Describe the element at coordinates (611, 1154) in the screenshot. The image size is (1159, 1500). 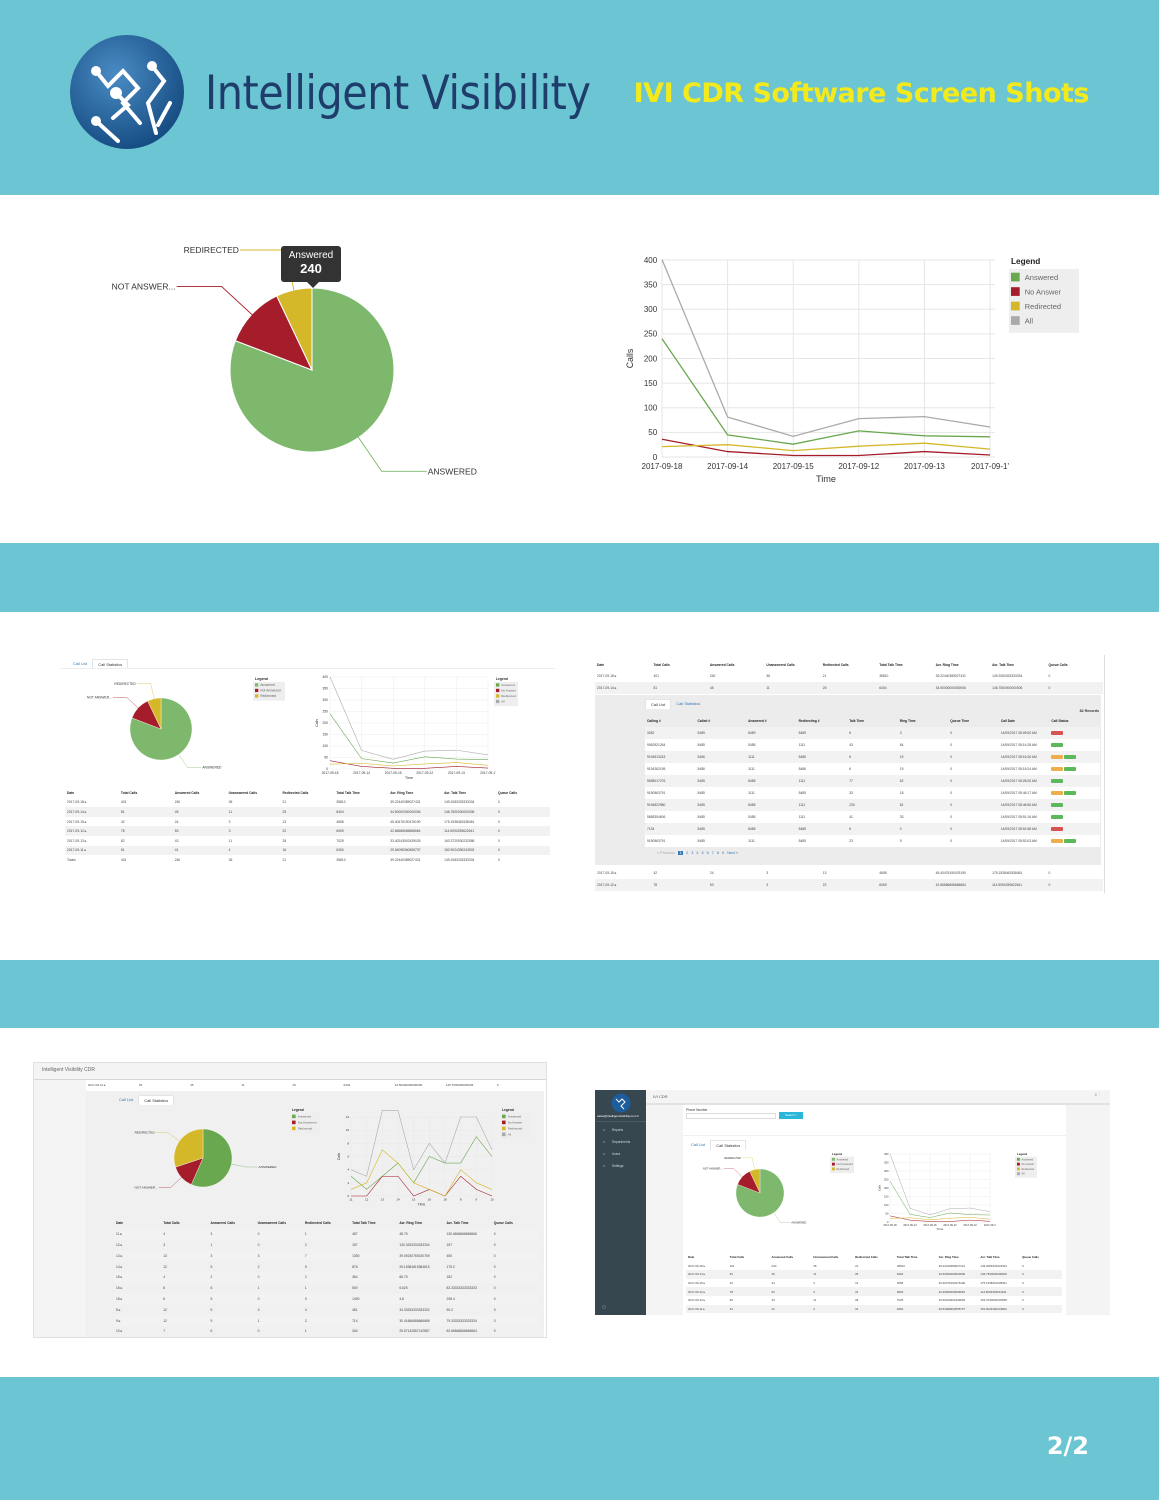
I see `sidebar-item-users: □ Users` at that location.